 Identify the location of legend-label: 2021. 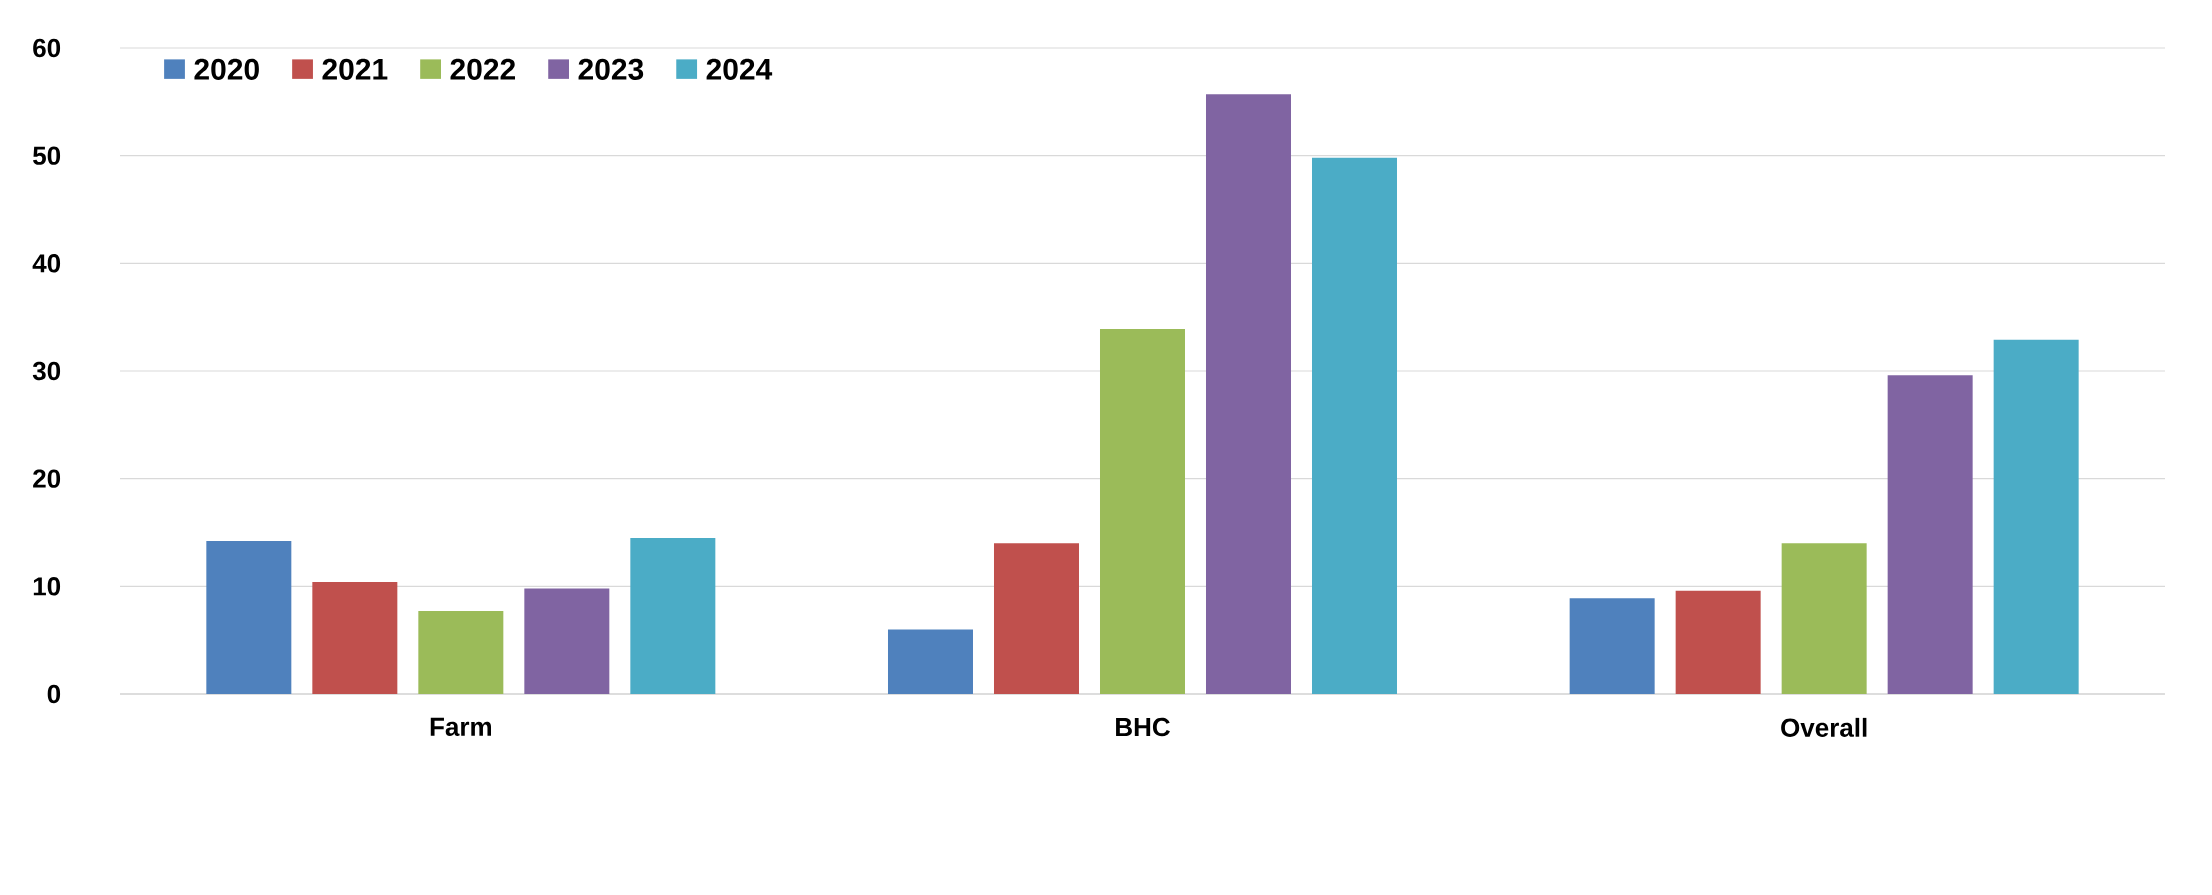
(355, 69).